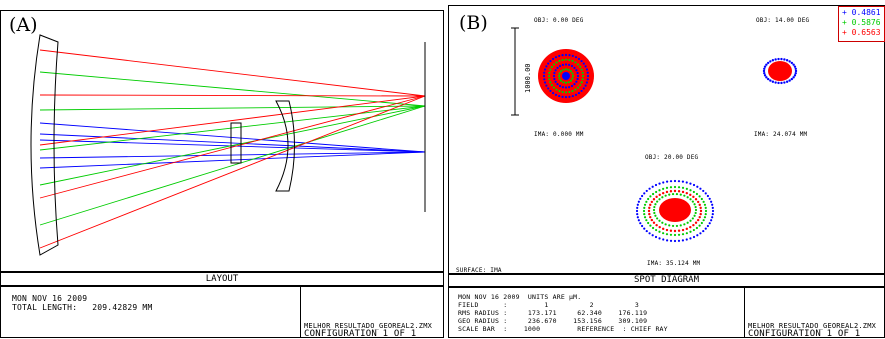 This screenshot has width=885, height=339. I want to click on spot-info-line: SCALE BAR : 1000 REFERENCE : CHIEF RAY, so click(563, 329).